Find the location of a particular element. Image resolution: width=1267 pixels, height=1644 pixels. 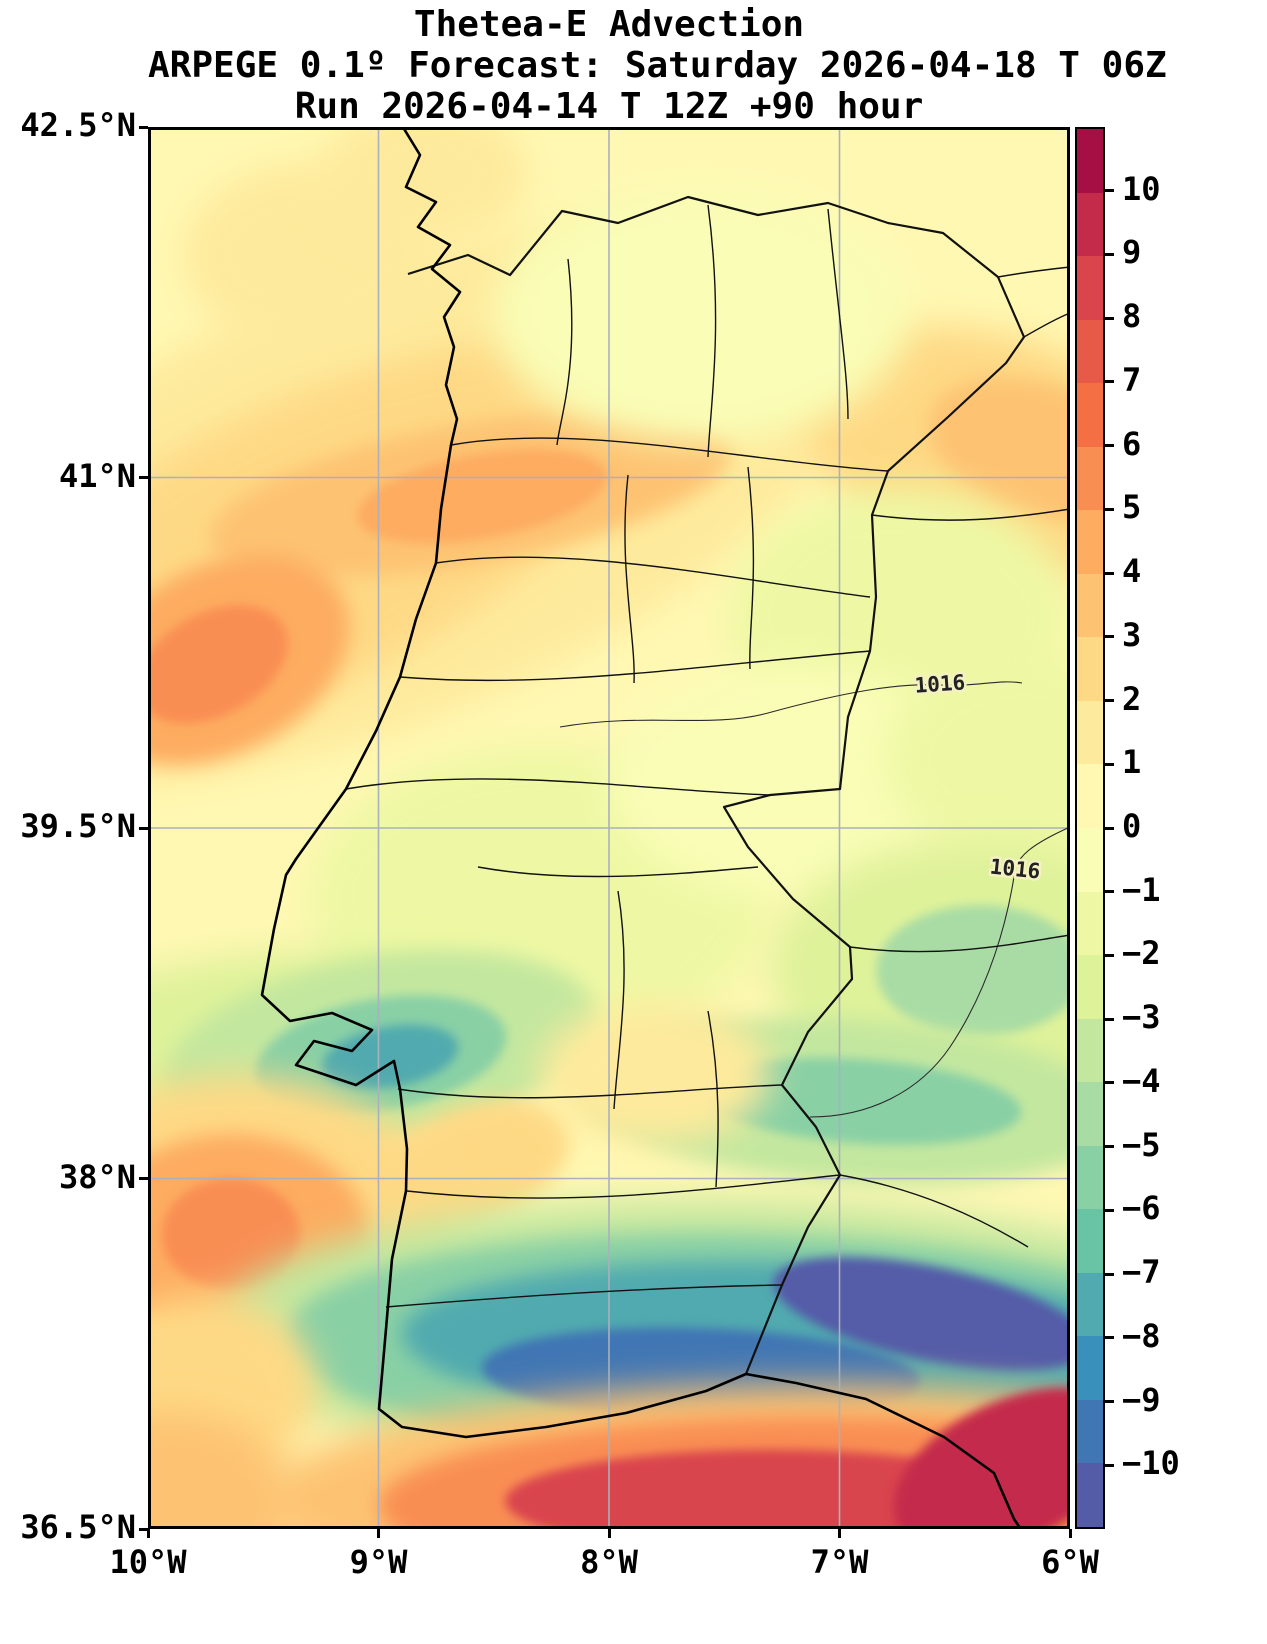

colorbar-tick-label: 9 is located at coordinates (1132, 252).